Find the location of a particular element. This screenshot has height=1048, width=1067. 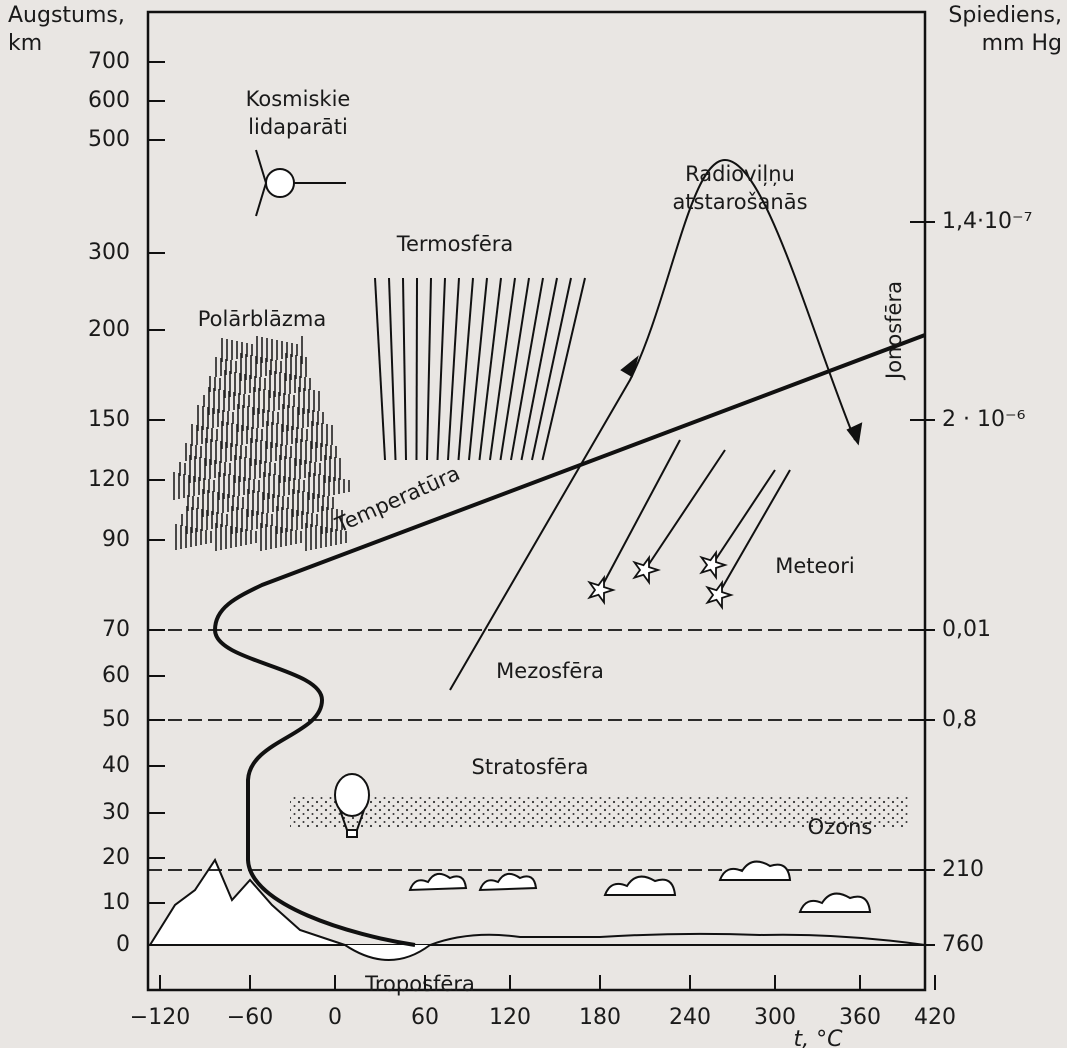

y-tick-label: 60 is located at coordinates (116, 675).